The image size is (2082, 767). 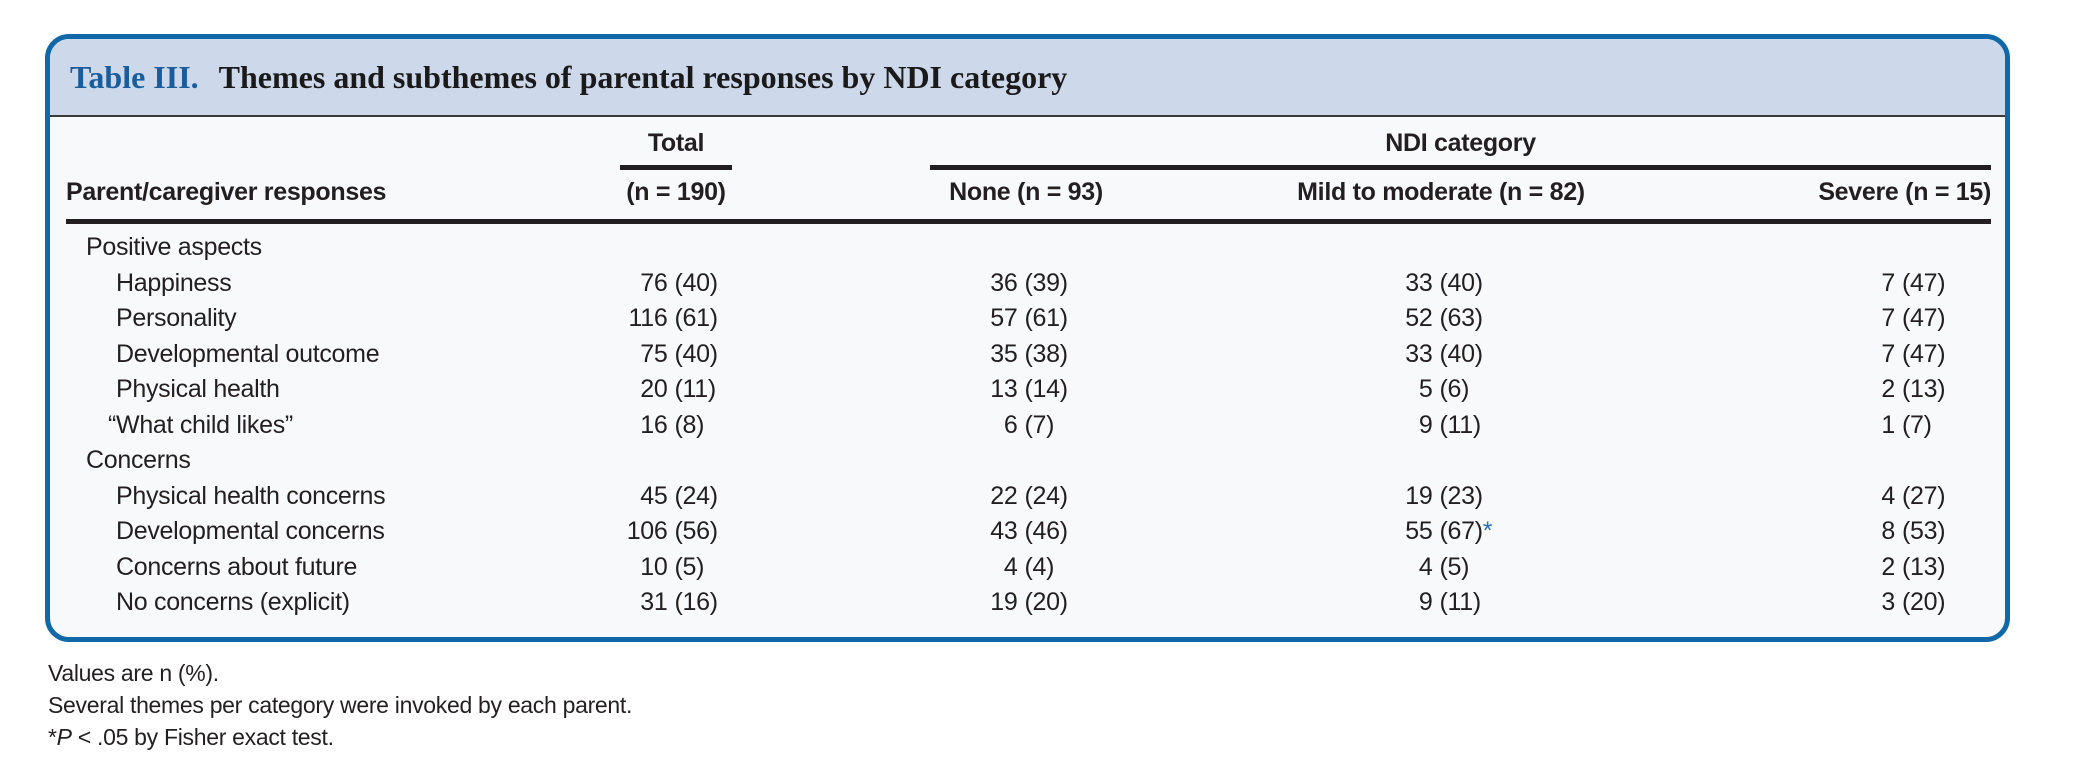 I want to click on table-row: Positive aspects, so click(x=1028, y=248).